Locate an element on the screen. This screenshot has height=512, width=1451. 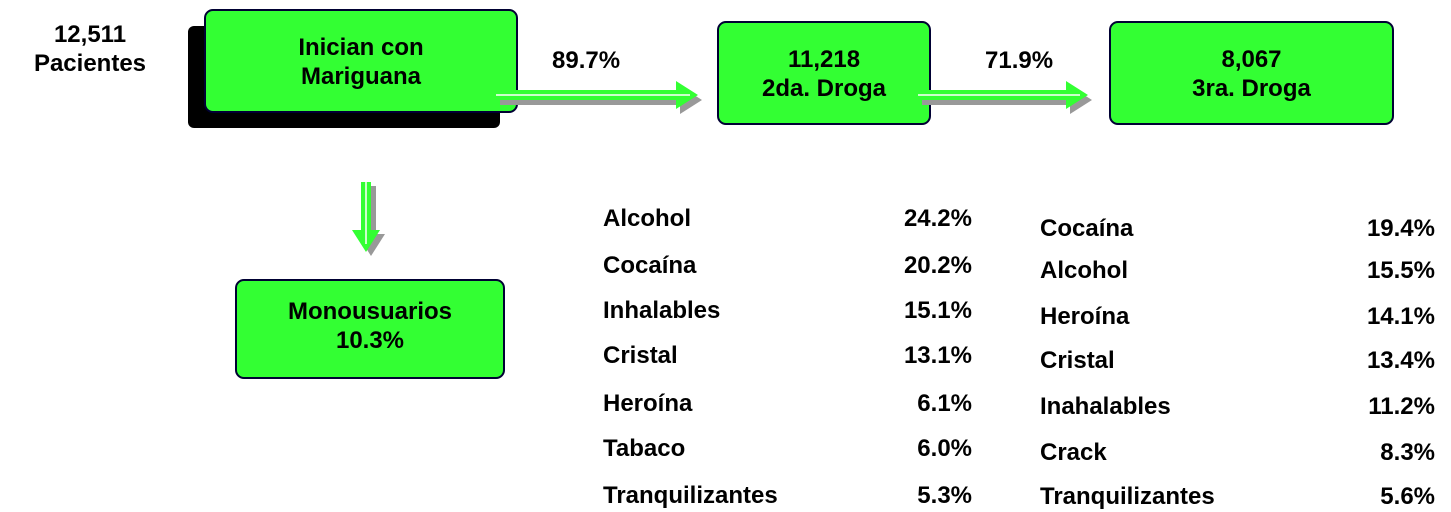
node-label: 8,067 3ra. Droga is located at coordinates (1251, 74).